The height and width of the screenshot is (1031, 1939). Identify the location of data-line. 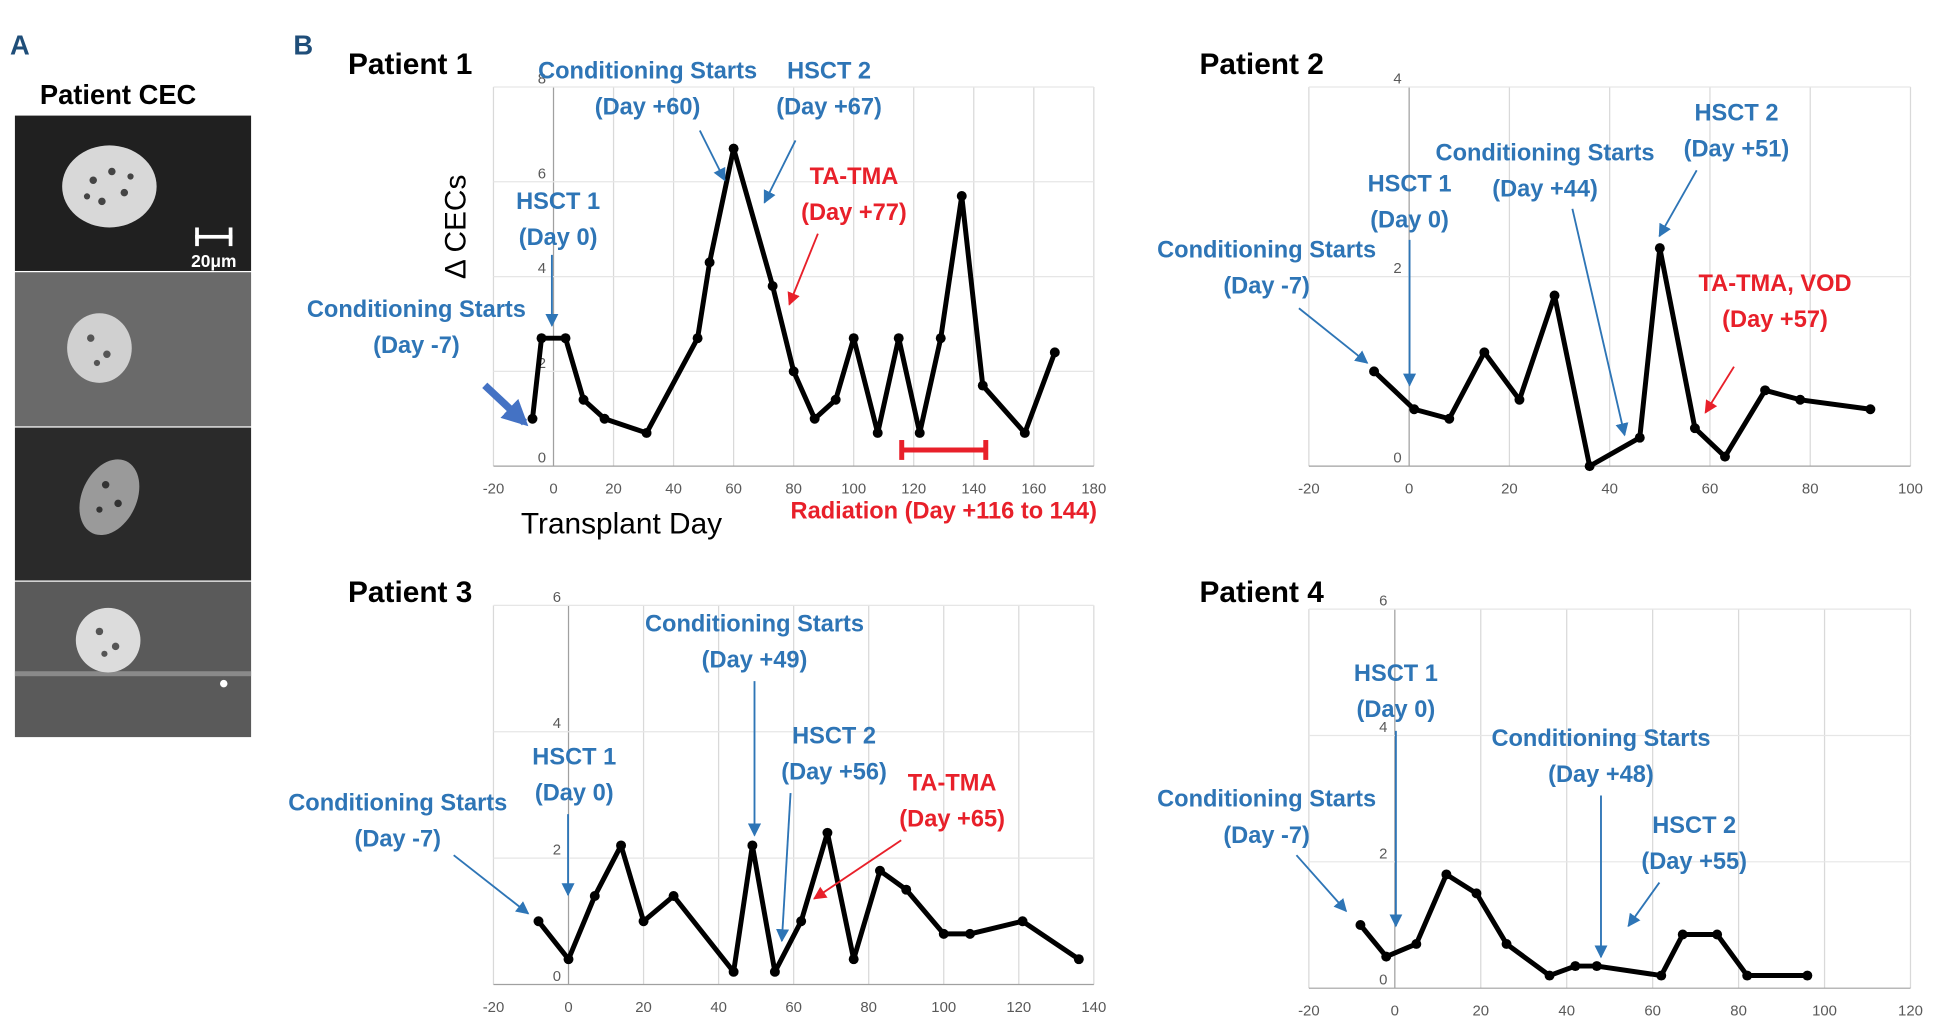
(1621, 357).